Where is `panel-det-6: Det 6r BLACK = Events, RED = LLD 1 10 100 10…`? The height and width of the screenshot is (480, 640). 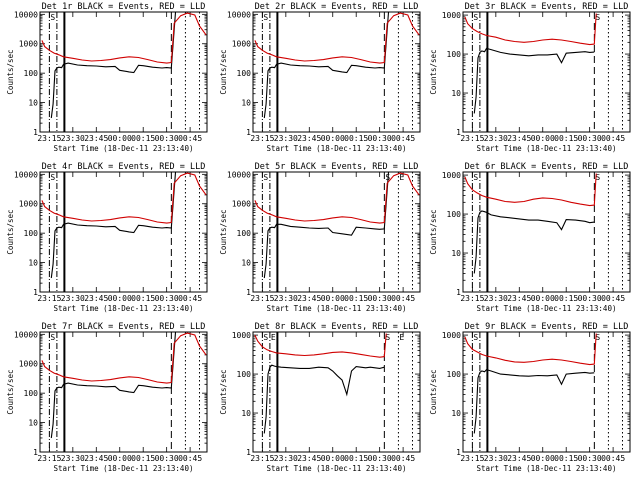
panel-det-6: Det 6r BLACK = Events, RED = LLD 1 10 100 10… is located at coordinates (530, 237).